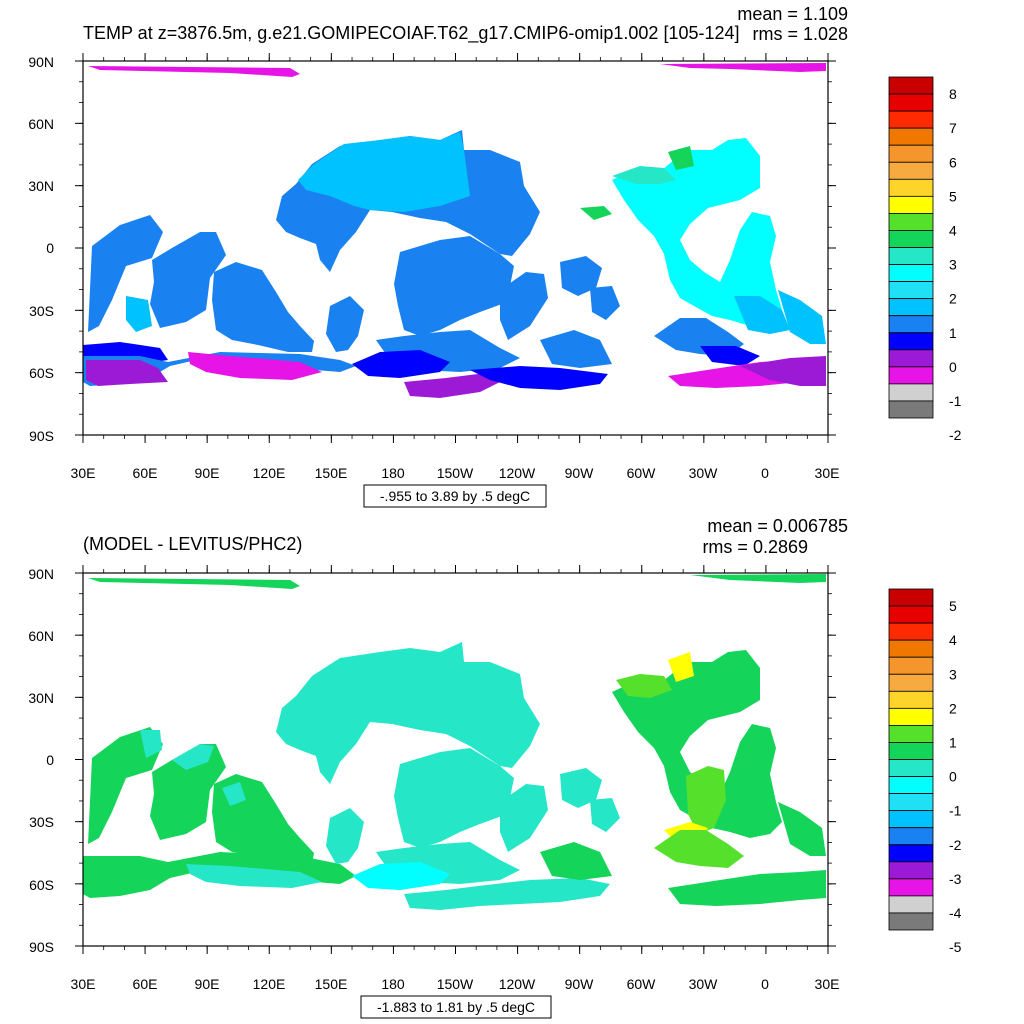  I want to click on bot-na-lime, so click(644, 686).